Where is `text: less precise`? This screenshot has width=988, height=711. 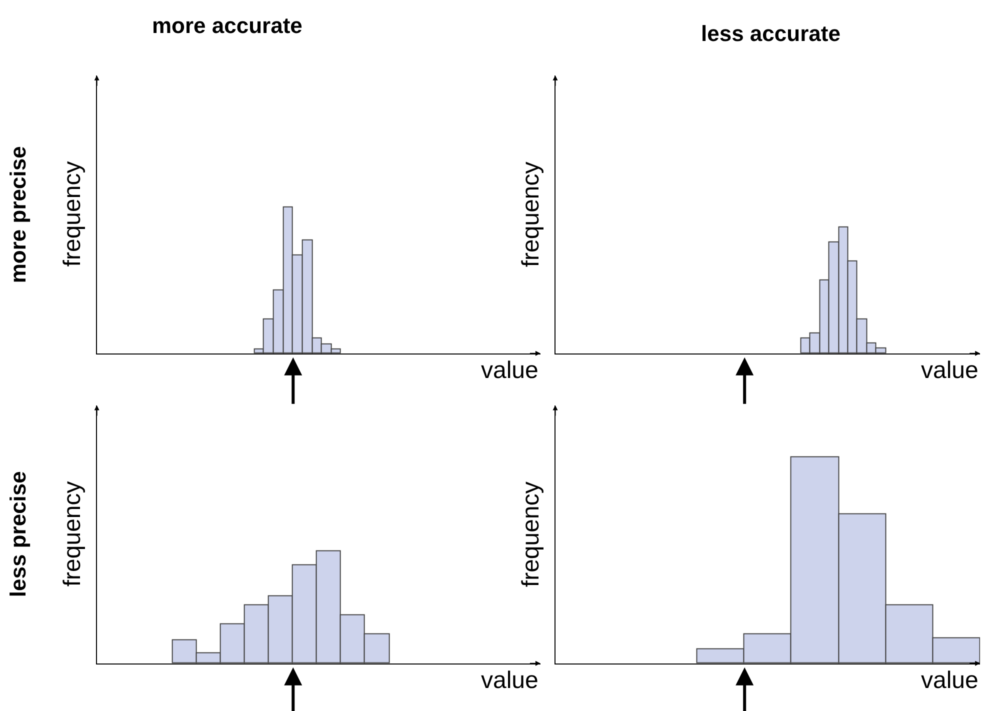
text: less precise is located at coordinates (17, 534).